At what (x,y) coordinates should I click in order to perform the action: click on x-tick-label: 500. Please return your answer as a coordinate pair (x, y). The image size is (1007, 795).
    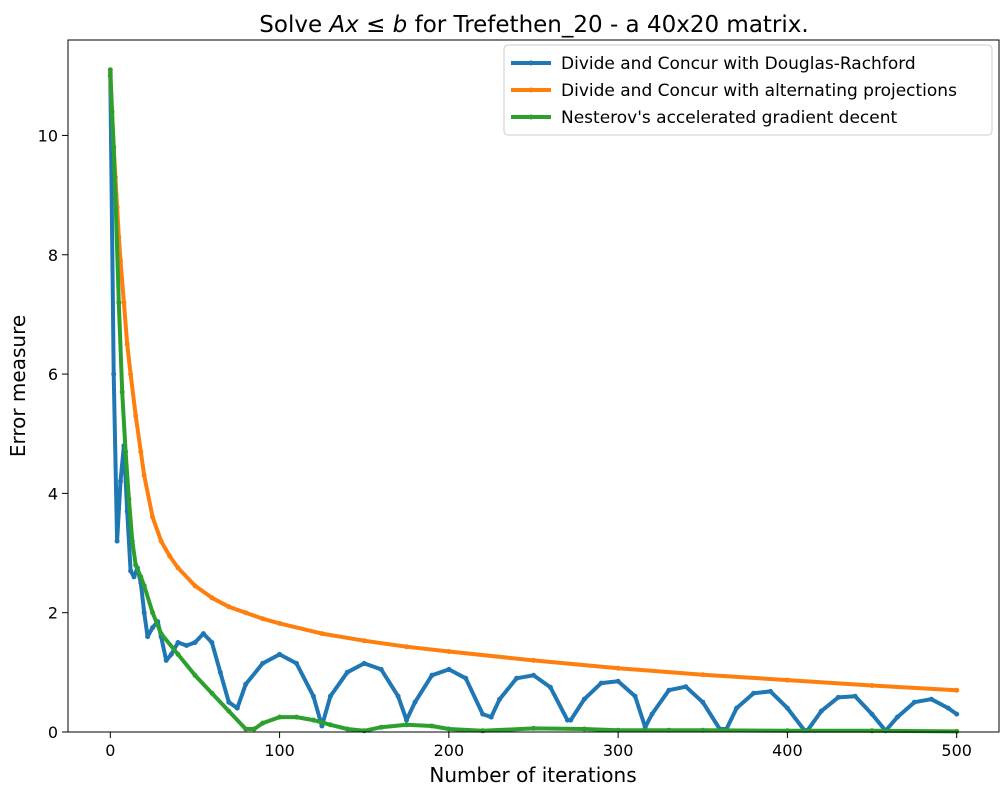
    Looking at the image, I should click on (956, 750).